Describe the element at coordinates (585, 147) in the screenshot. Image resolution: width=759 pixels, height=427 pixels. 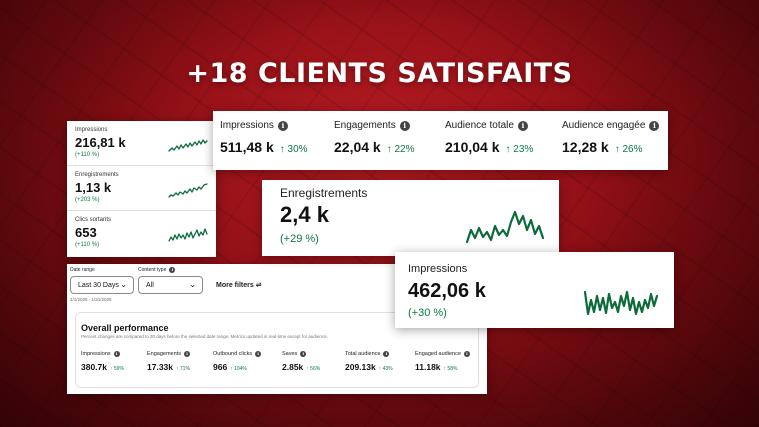
I see `kpi-value: 12,28 k` at that location.